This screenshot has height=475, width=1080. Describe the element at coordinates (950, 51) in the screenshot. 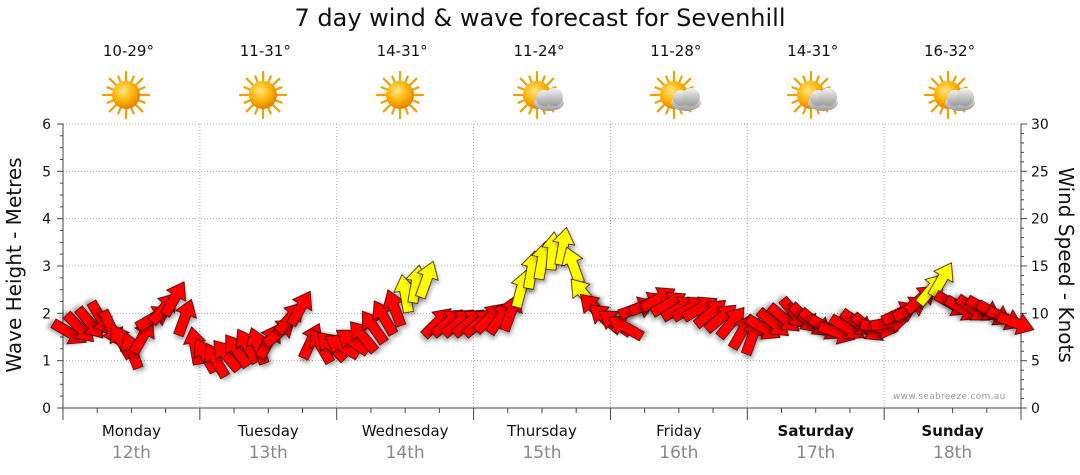

I see `day-temperature: 16-32°` at that location.